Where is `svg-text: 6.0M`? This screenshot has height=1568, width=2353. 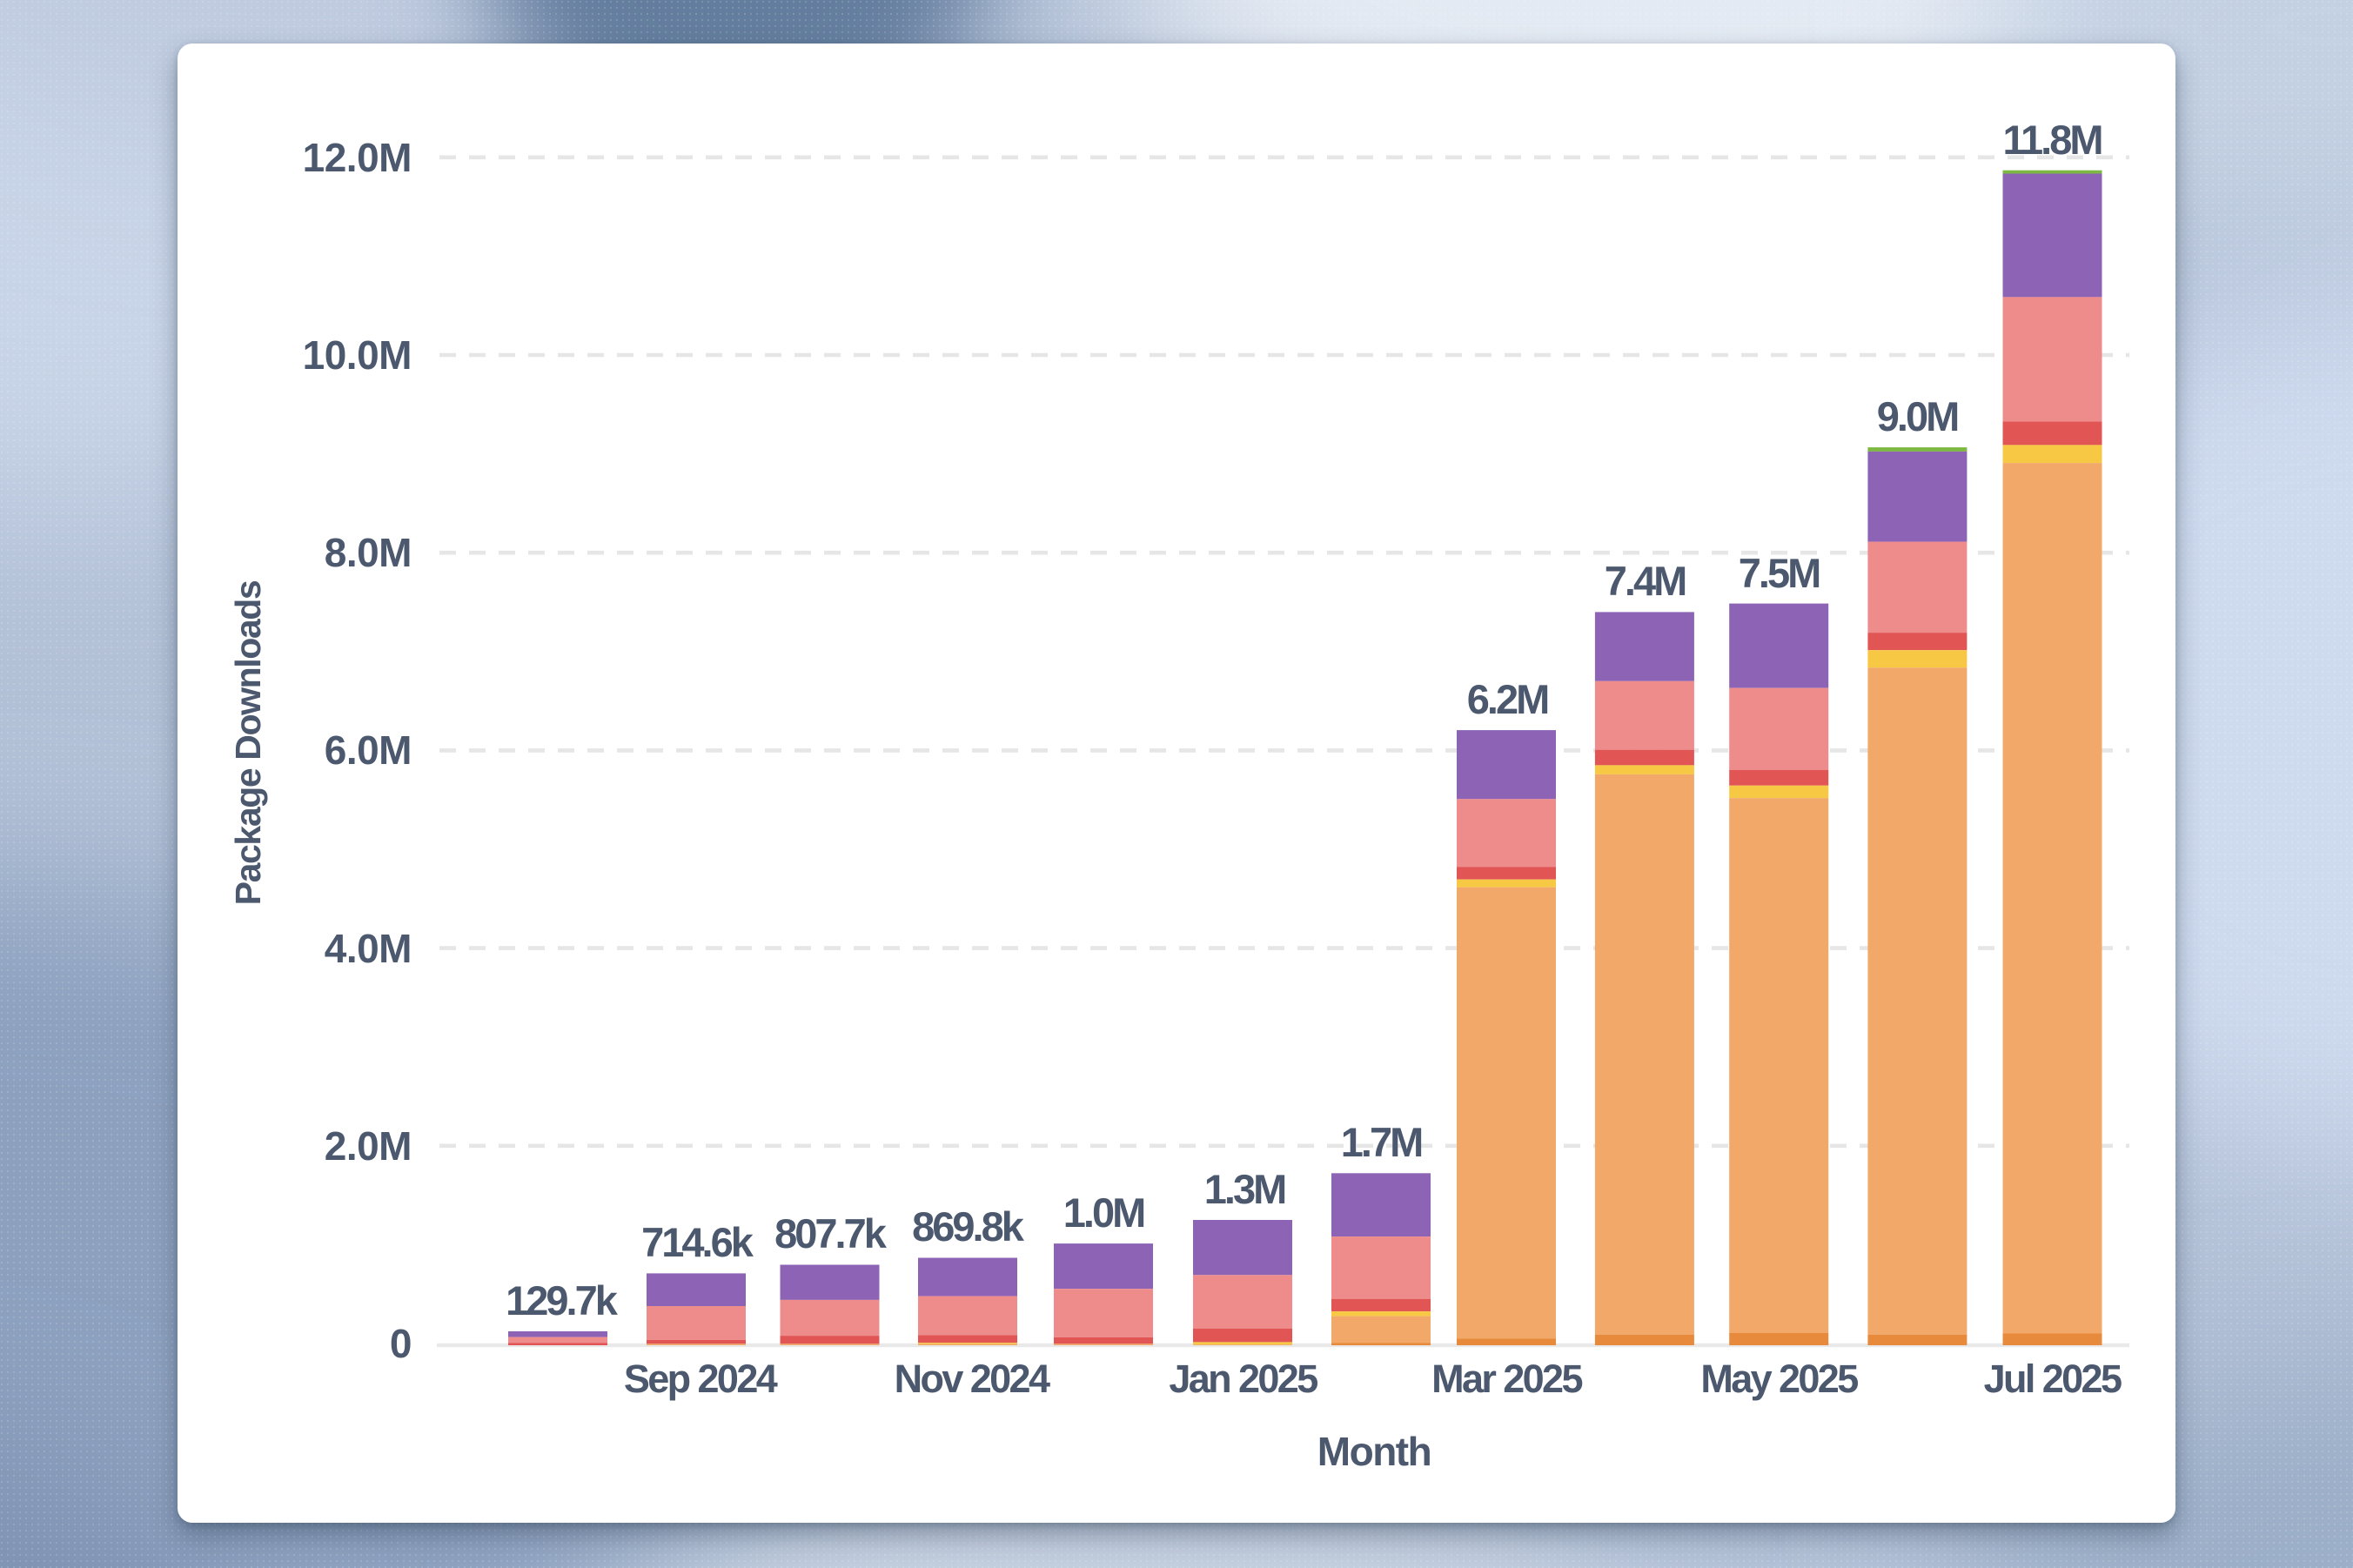 svg-text: 6.0M is located at coordinates (368, 750).